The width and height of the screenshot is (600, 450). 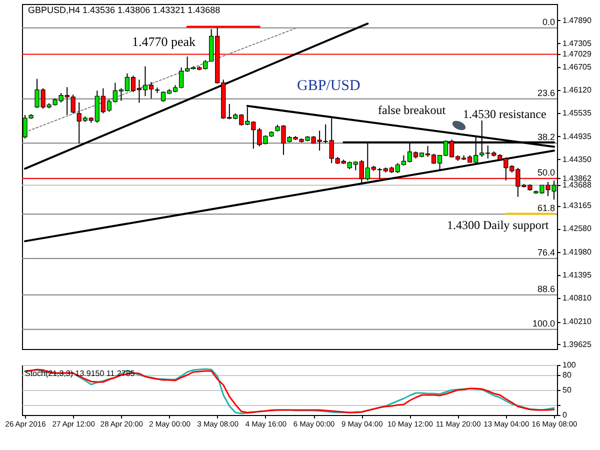 I want to click on y-tick-label: 1.45535, so click(x=577, y=113).